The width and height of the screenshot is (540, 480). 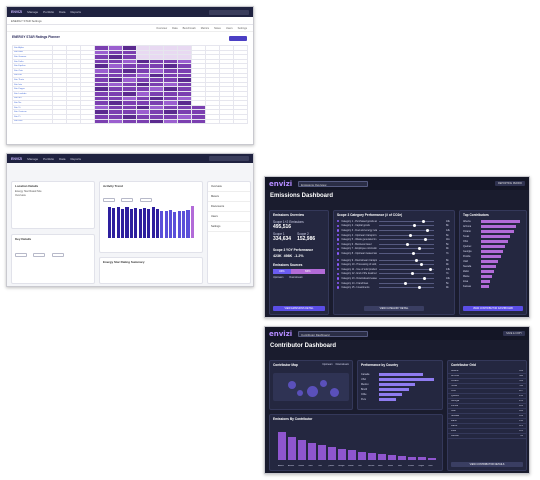 What do you see at coordinates (394, 244) in the screenshot?
I see `category-row: Category 6 - Business travel 5k` at bounding box center [394, 244].